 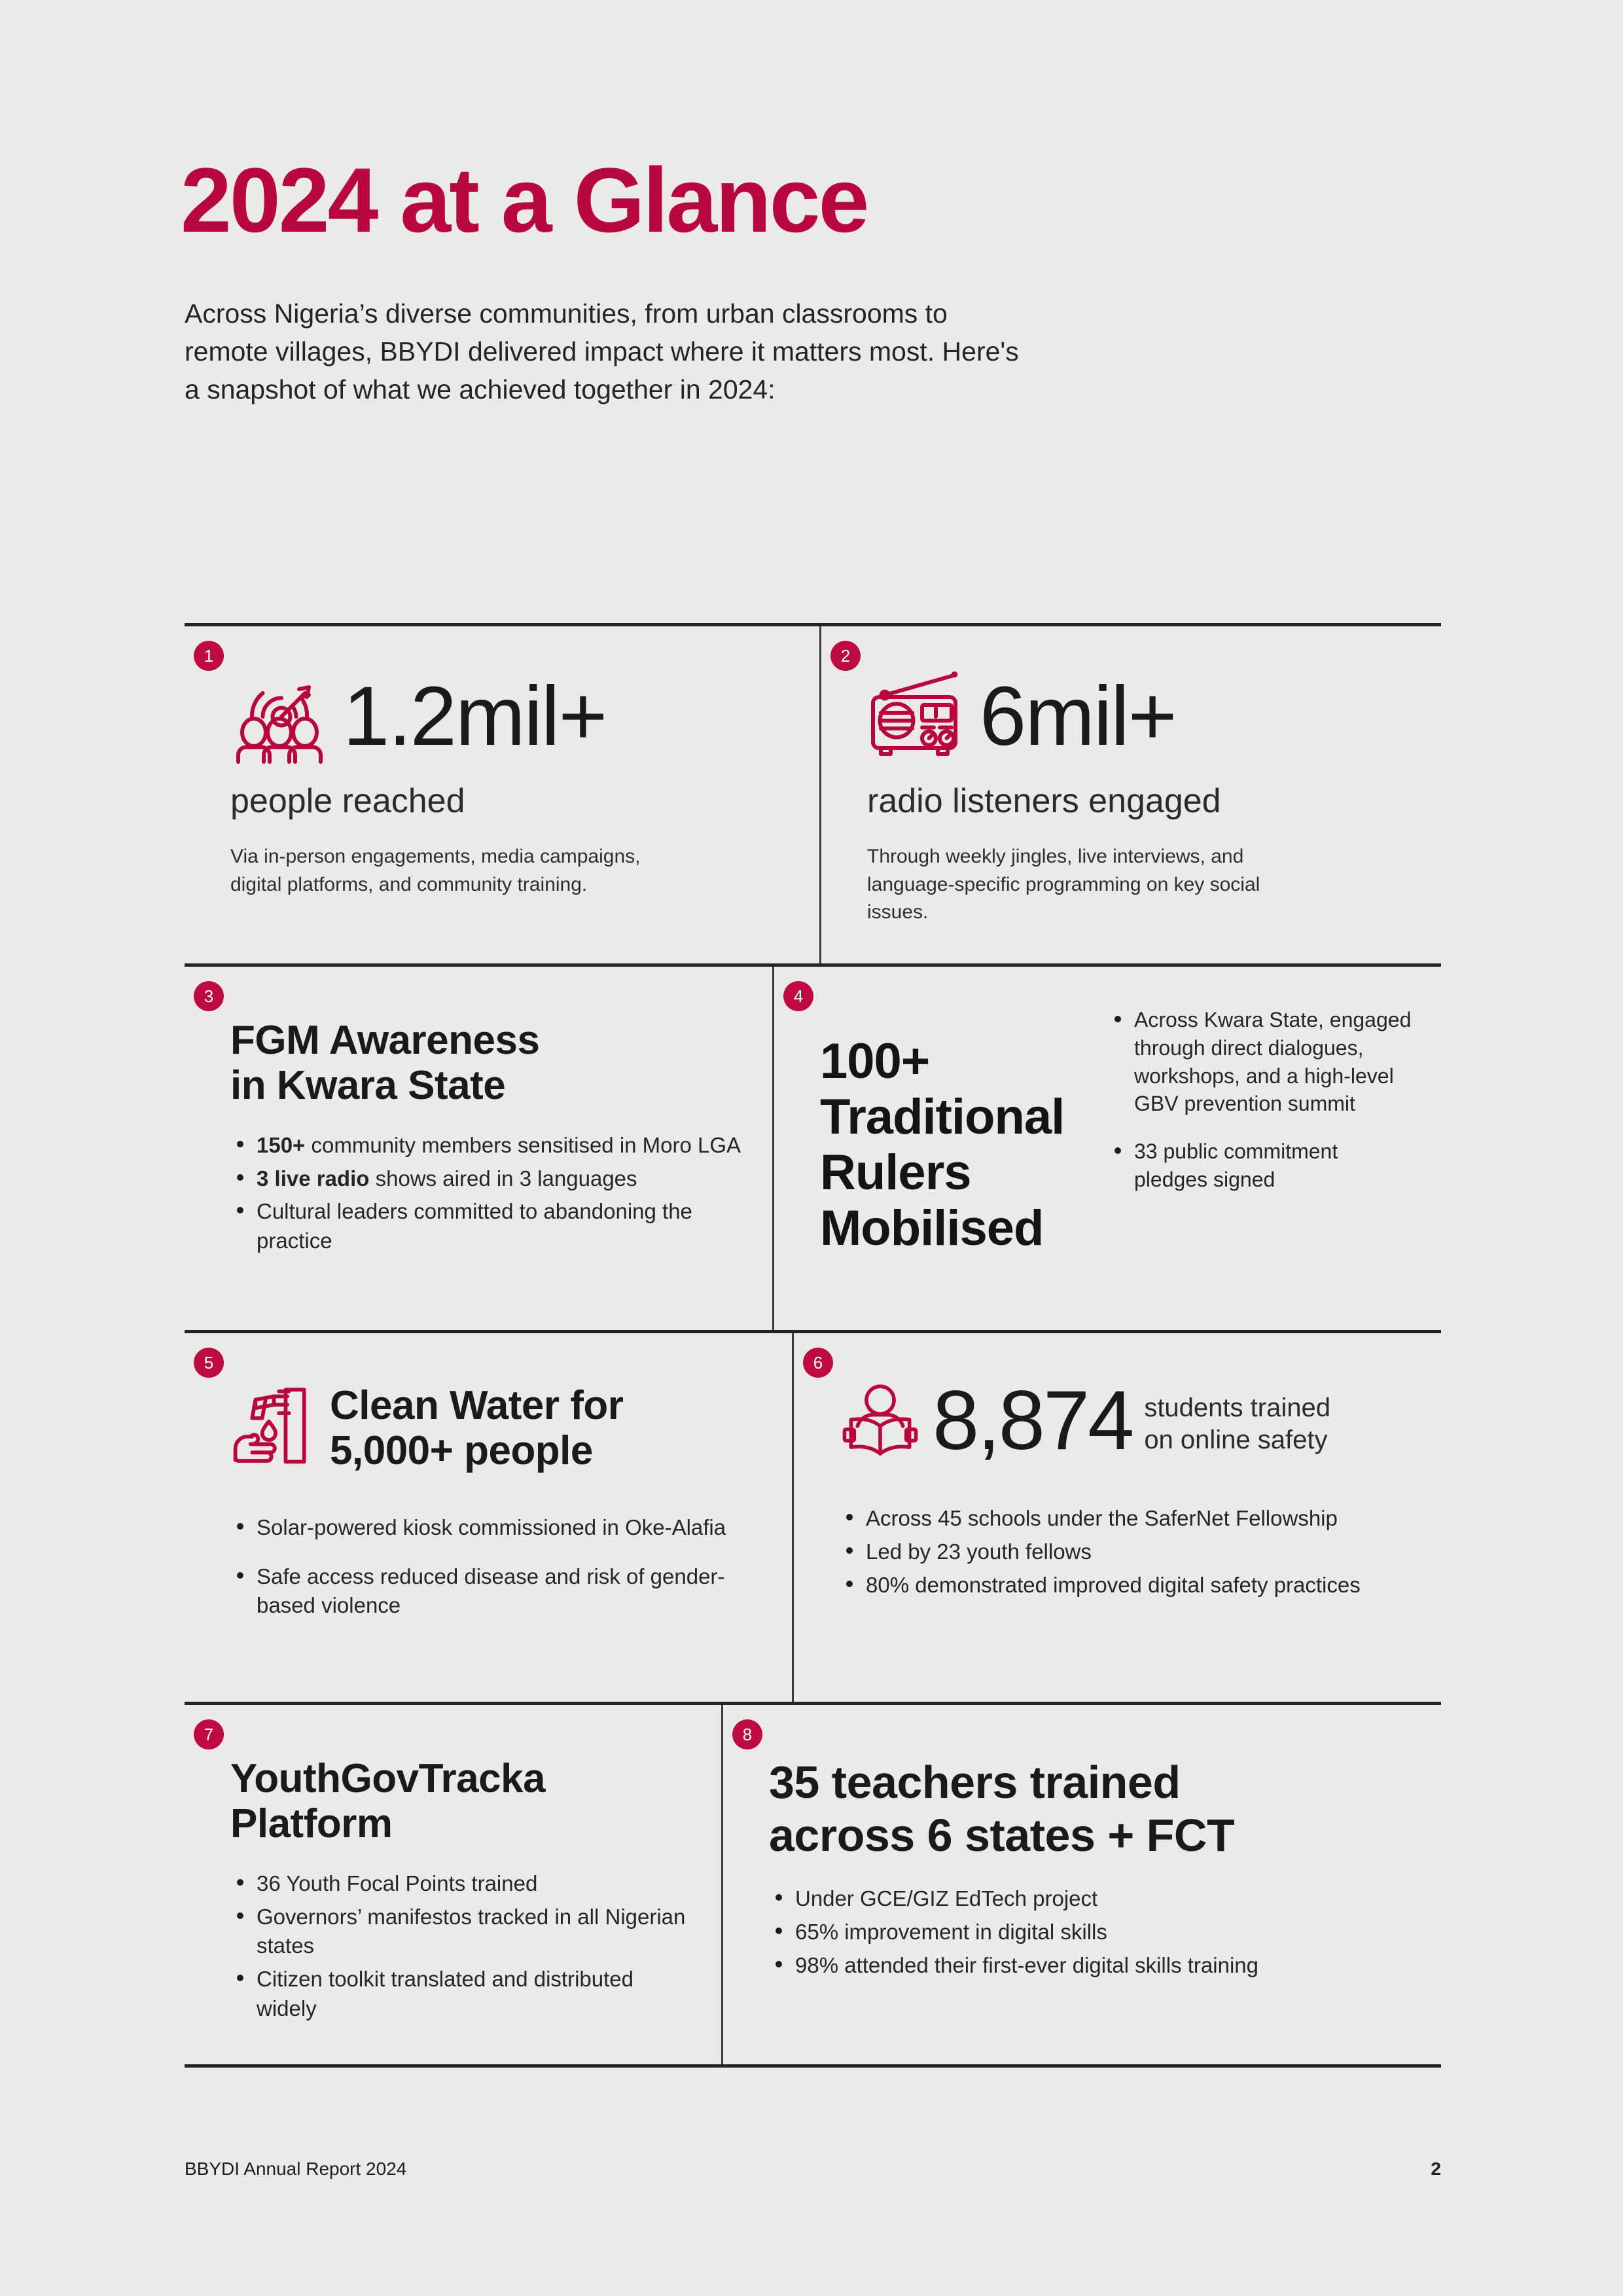 I want to click on card-heading-line-2: Platform, so click(x=311, y=1824).